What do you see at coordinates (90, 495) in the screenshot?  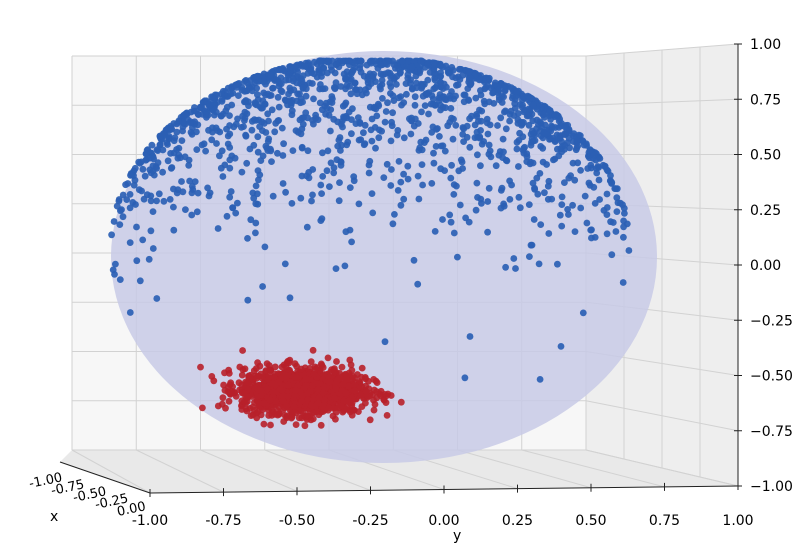 I see `x-tick-label: -0.50` at bounding box center [90, 495].